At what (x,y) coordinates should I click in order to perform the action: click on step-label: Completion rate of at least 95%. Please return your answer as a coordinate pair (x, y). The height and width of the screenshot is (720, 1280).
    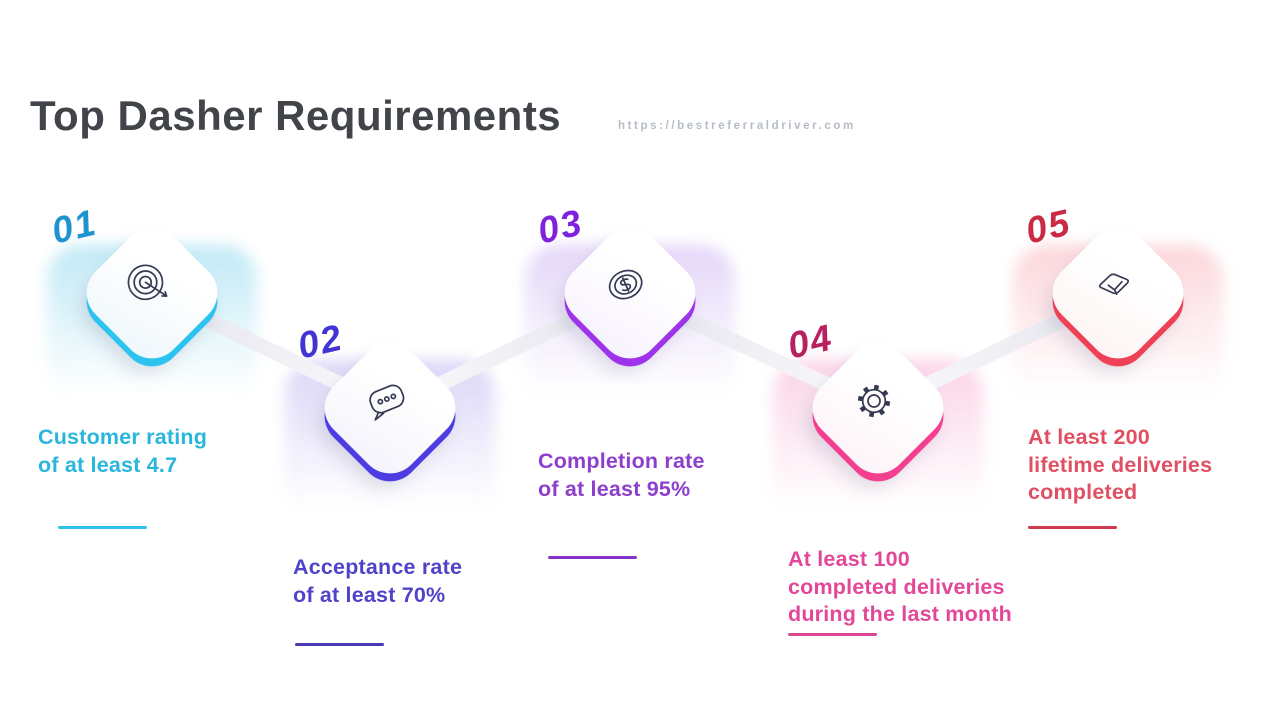
    Looking at the image, I should click on (621, 475).